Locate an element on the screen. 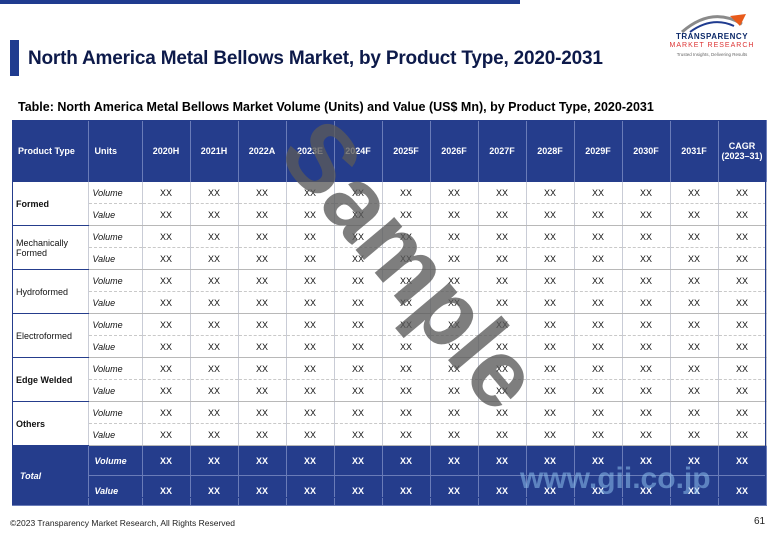 The width and height of the screenshot is (780, 540). total-row: Total Volume XX XX XX XX XX XX XX XX XX XX XX XX XX is located at coordinates (389, 475).